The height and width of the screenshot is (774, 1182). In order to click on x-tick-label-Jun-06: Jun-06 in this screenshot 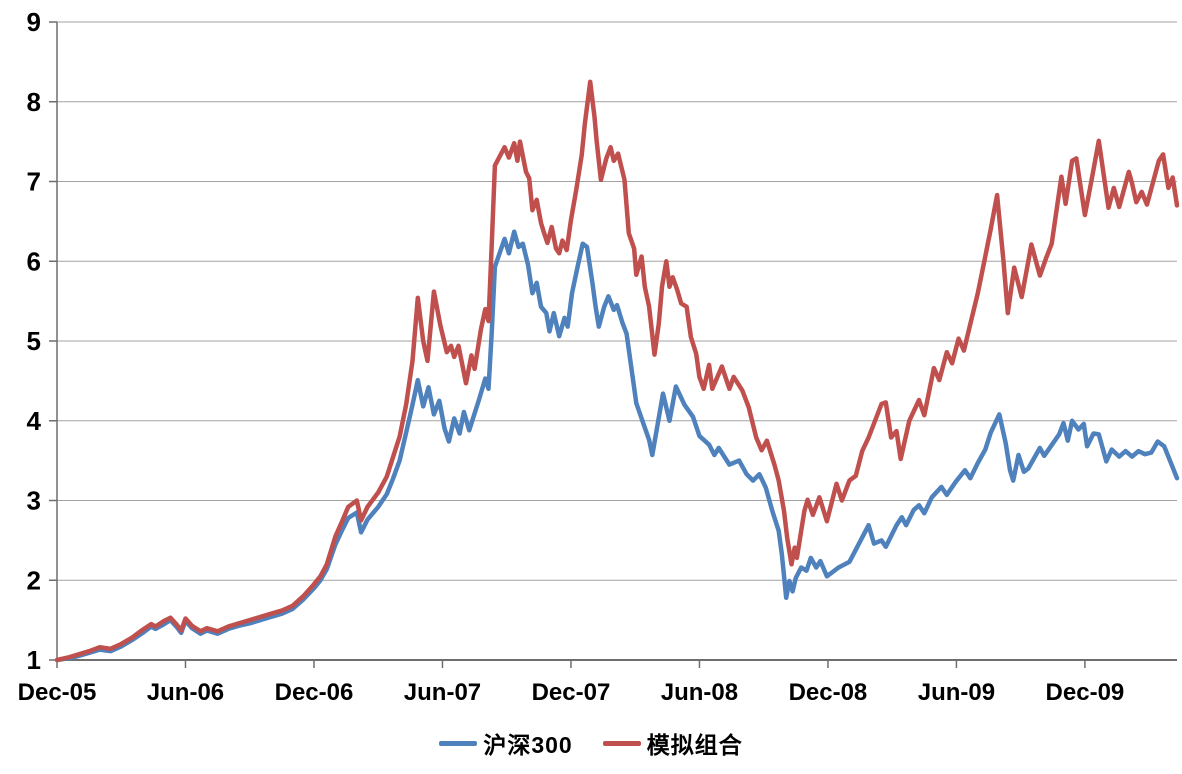, I will do `click(185, 692)`.